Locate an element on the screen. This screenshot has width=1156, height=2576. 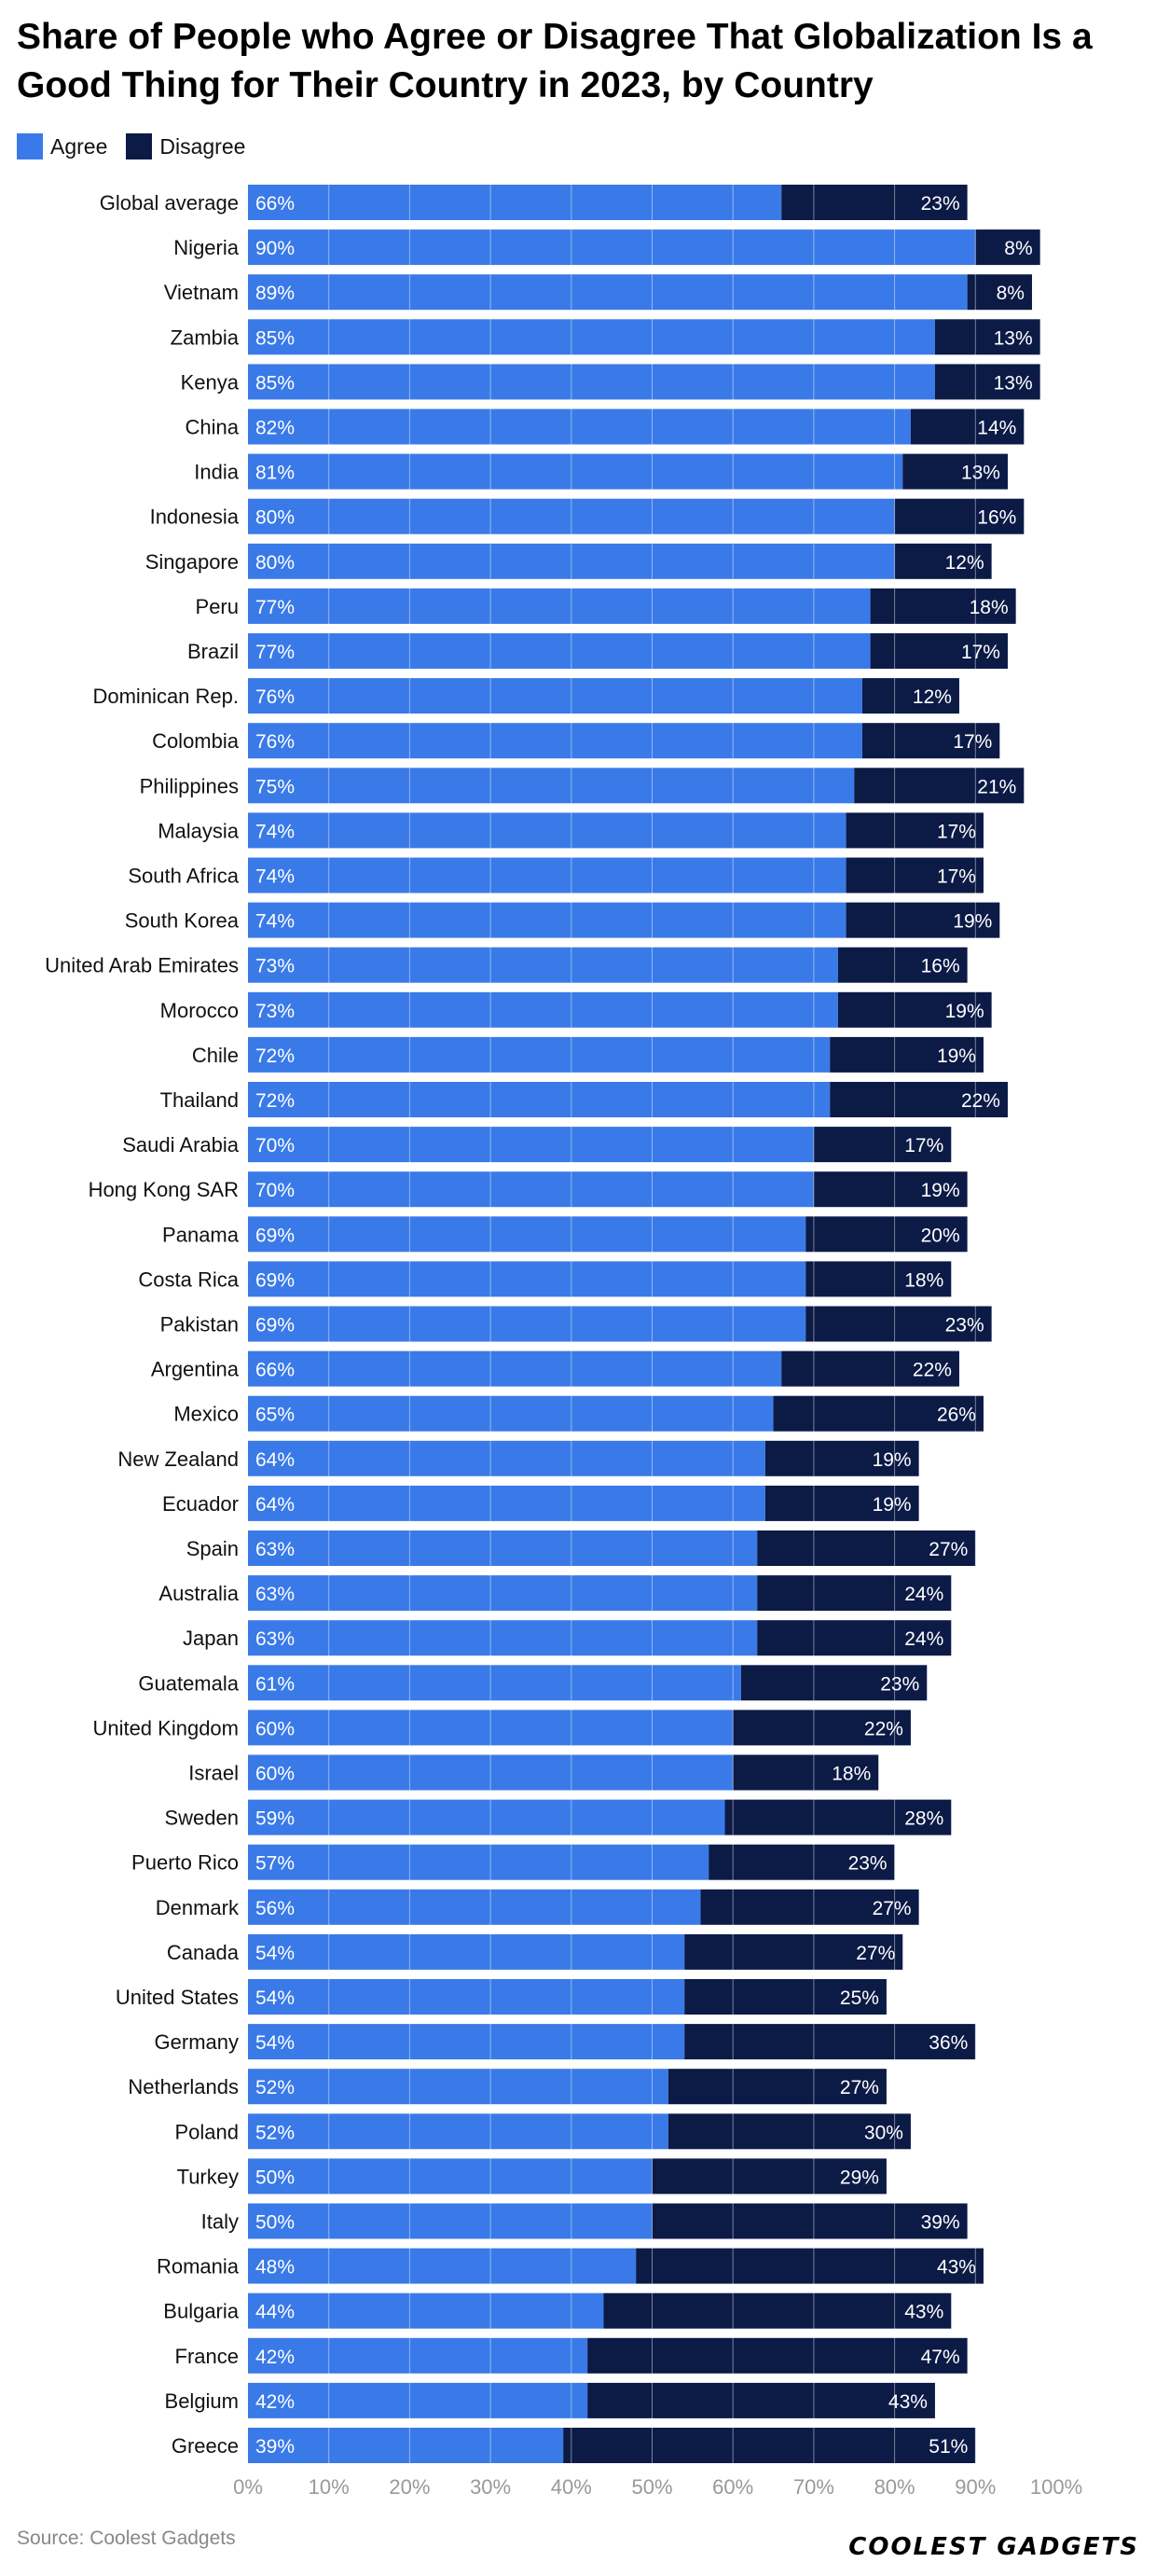
category-label: Poland is located at coordinates (206, 2131).